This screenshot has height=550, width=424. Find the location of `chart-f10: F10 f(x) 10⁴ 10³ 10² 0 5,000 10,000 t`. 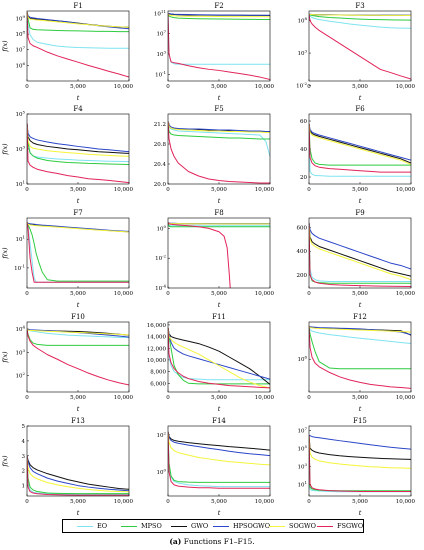

chart-f10: F10 f(x) 10⁴ 10³ 10² 0 5,000 10,000 t is located at coordinates (67, 363).